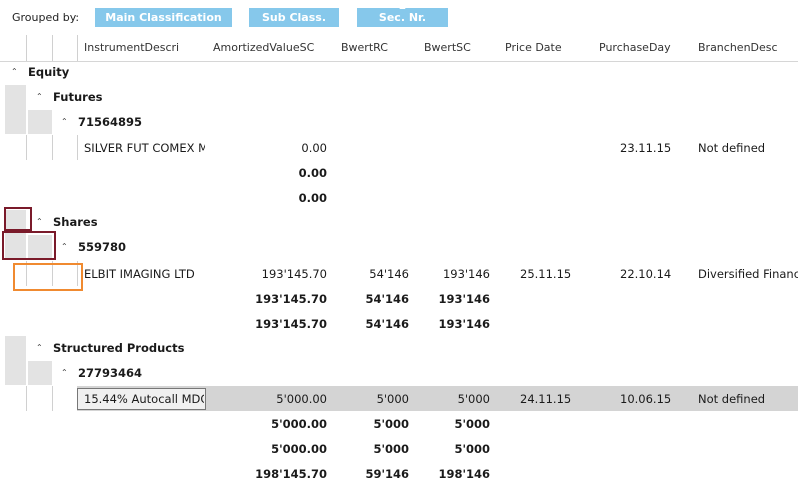 This screenshot has height=492, width=798. What do you see at coordinates (399, 348) in the screenshot?
I see `group-row-structured-products: ⌃ Structured Products` at bounding box center [399, 348].